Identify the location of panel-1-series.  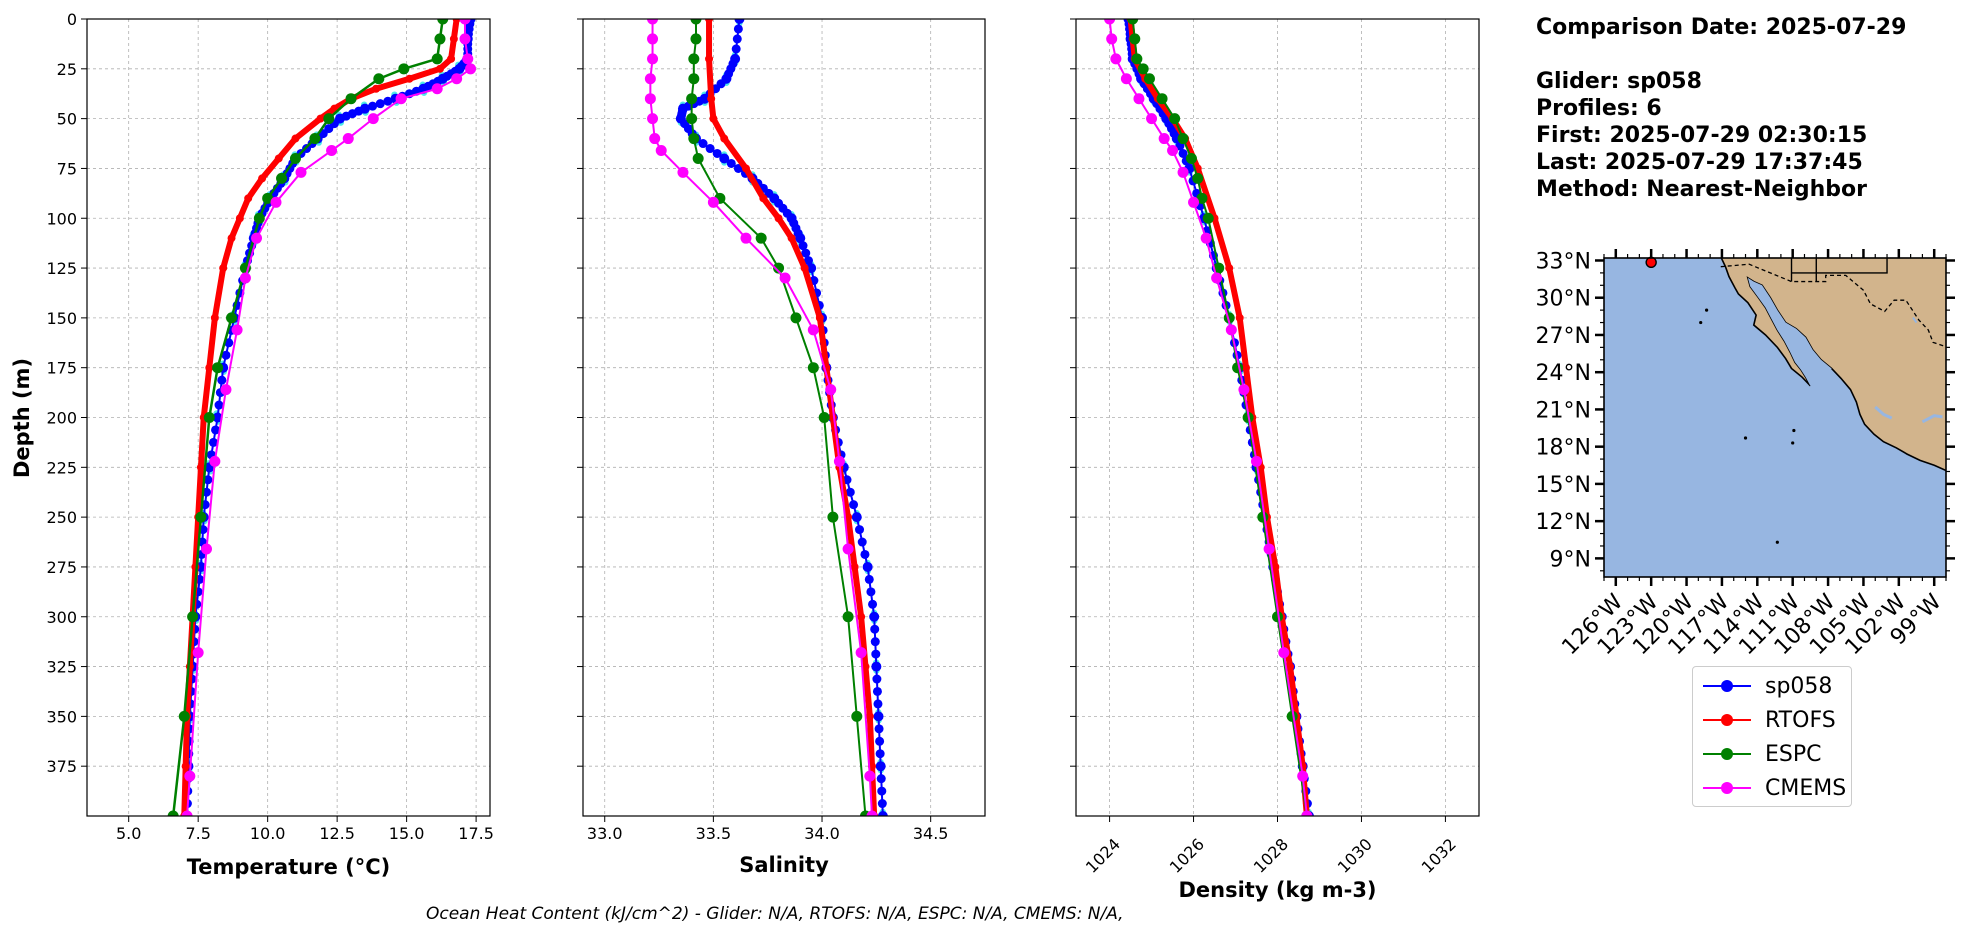
(322, 421).